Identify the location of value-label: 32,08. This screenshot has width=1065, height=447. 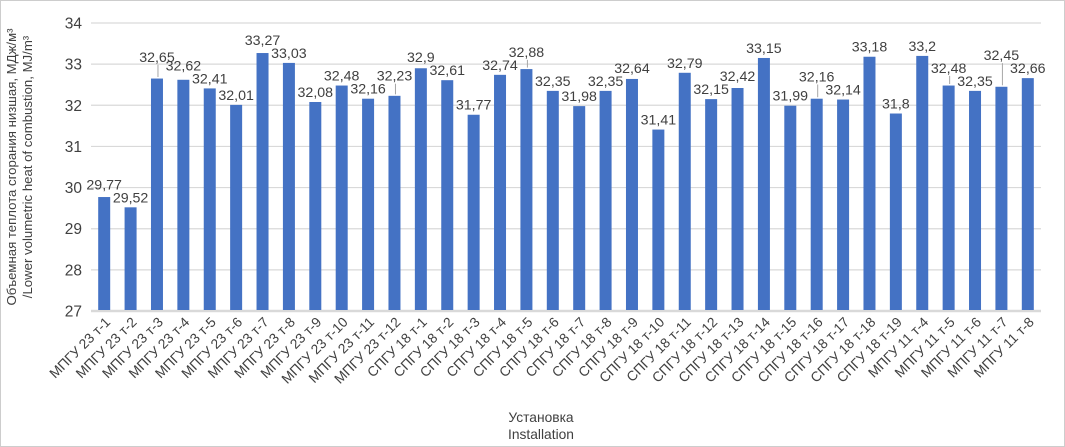
(316, 93).